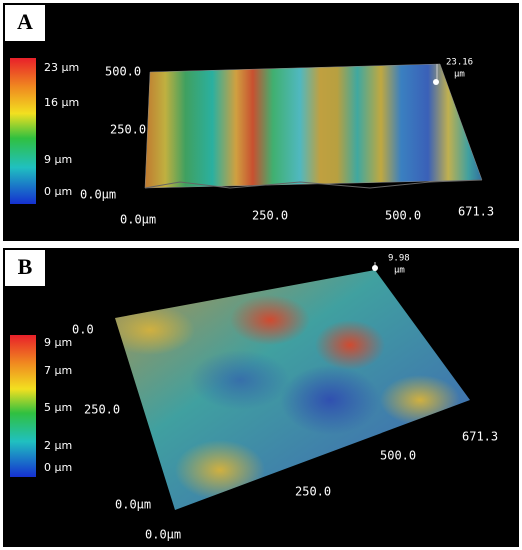 The width and height of the screenshot is (522, 550). I want to click on axis-label: 0.0, so click(83, 330).